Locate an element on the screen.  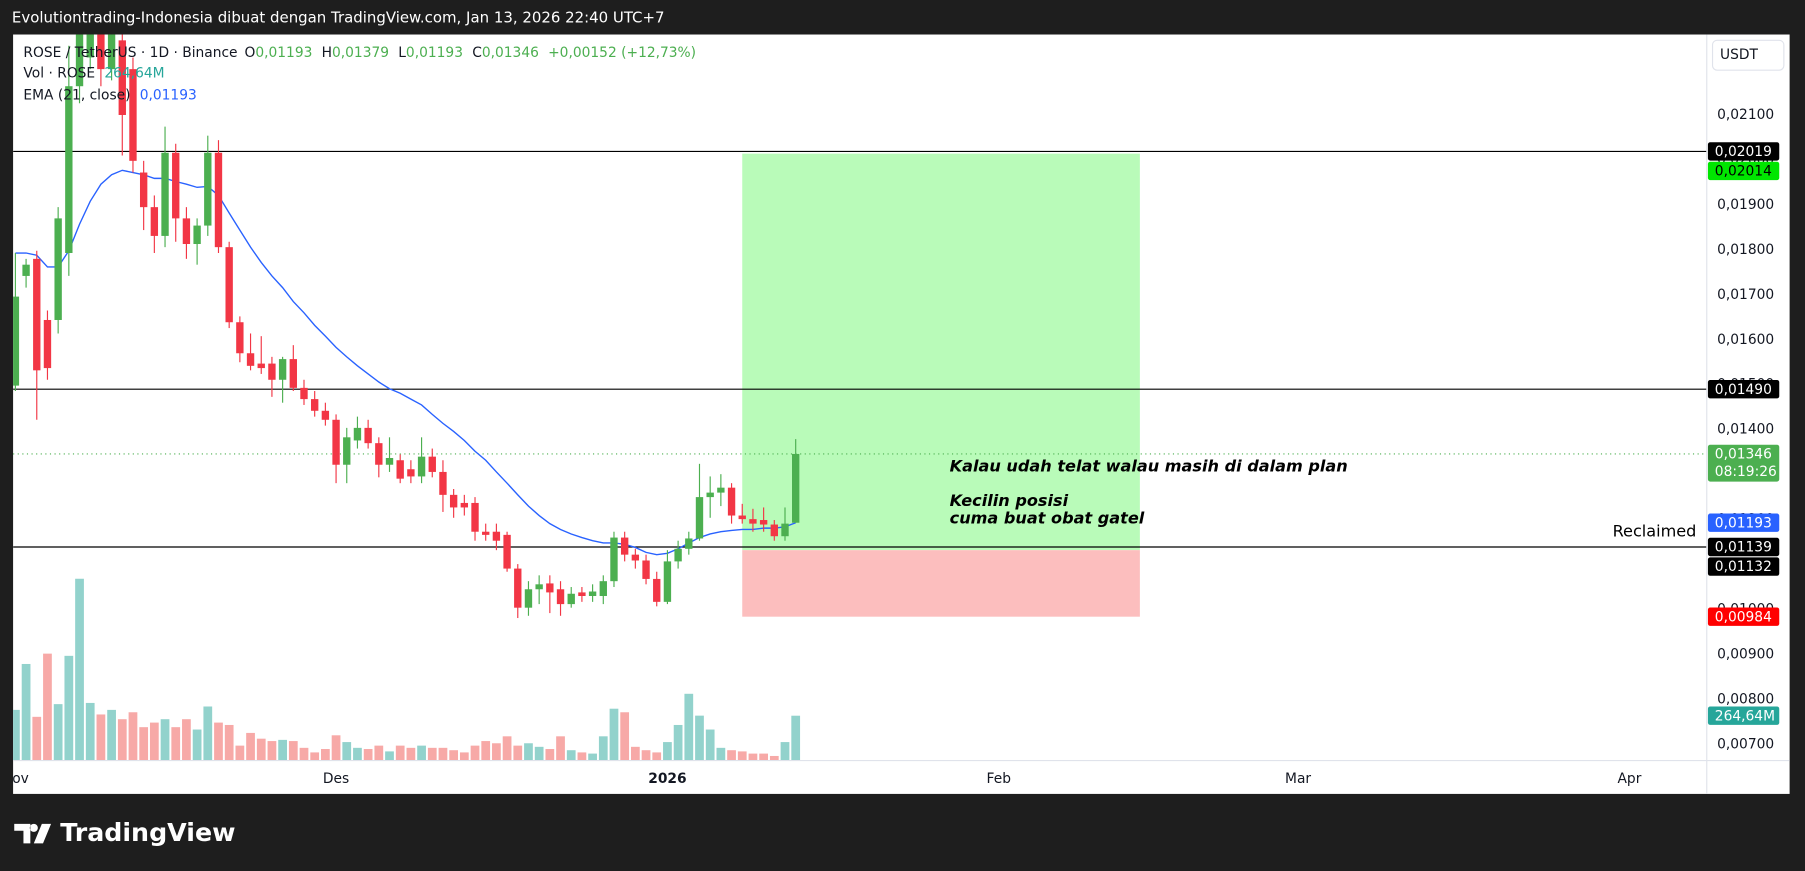
price-tag-text: 0,01139 is located at coordinates (1743, 548).